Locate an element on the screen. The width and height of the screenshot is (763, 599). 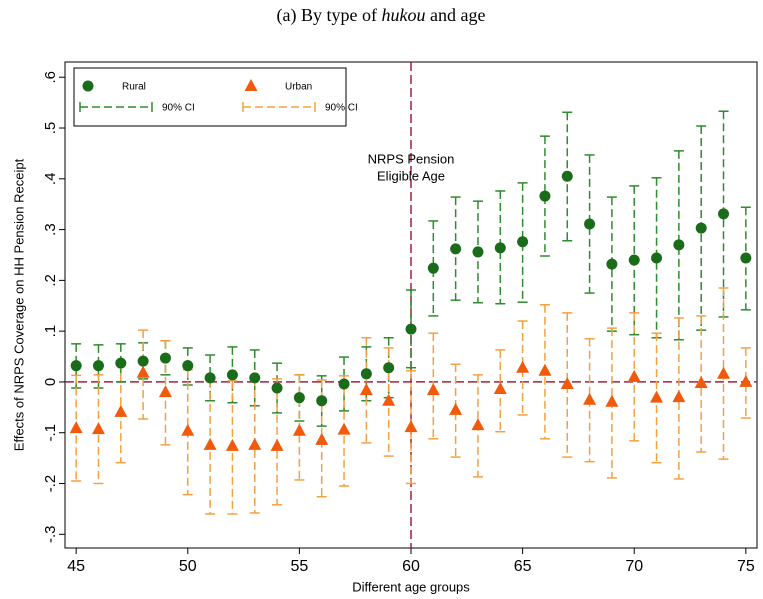
title-word: and is located at coordinates (443, 15).